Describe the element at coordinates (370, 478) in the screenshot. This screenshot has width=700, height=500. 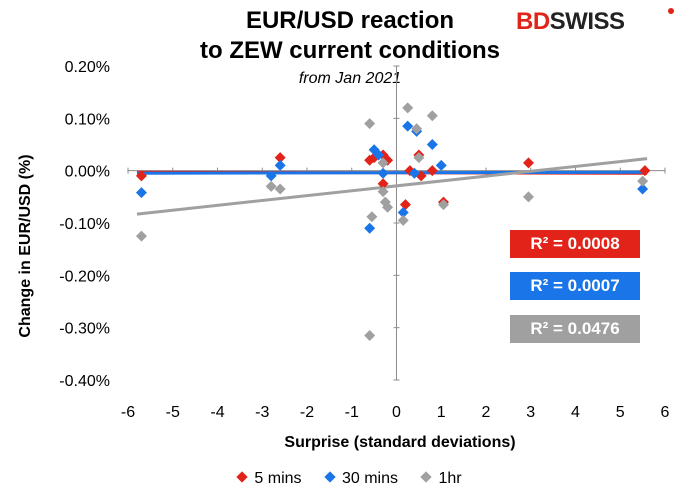
I see `legend-label: 30 mins` at that location.